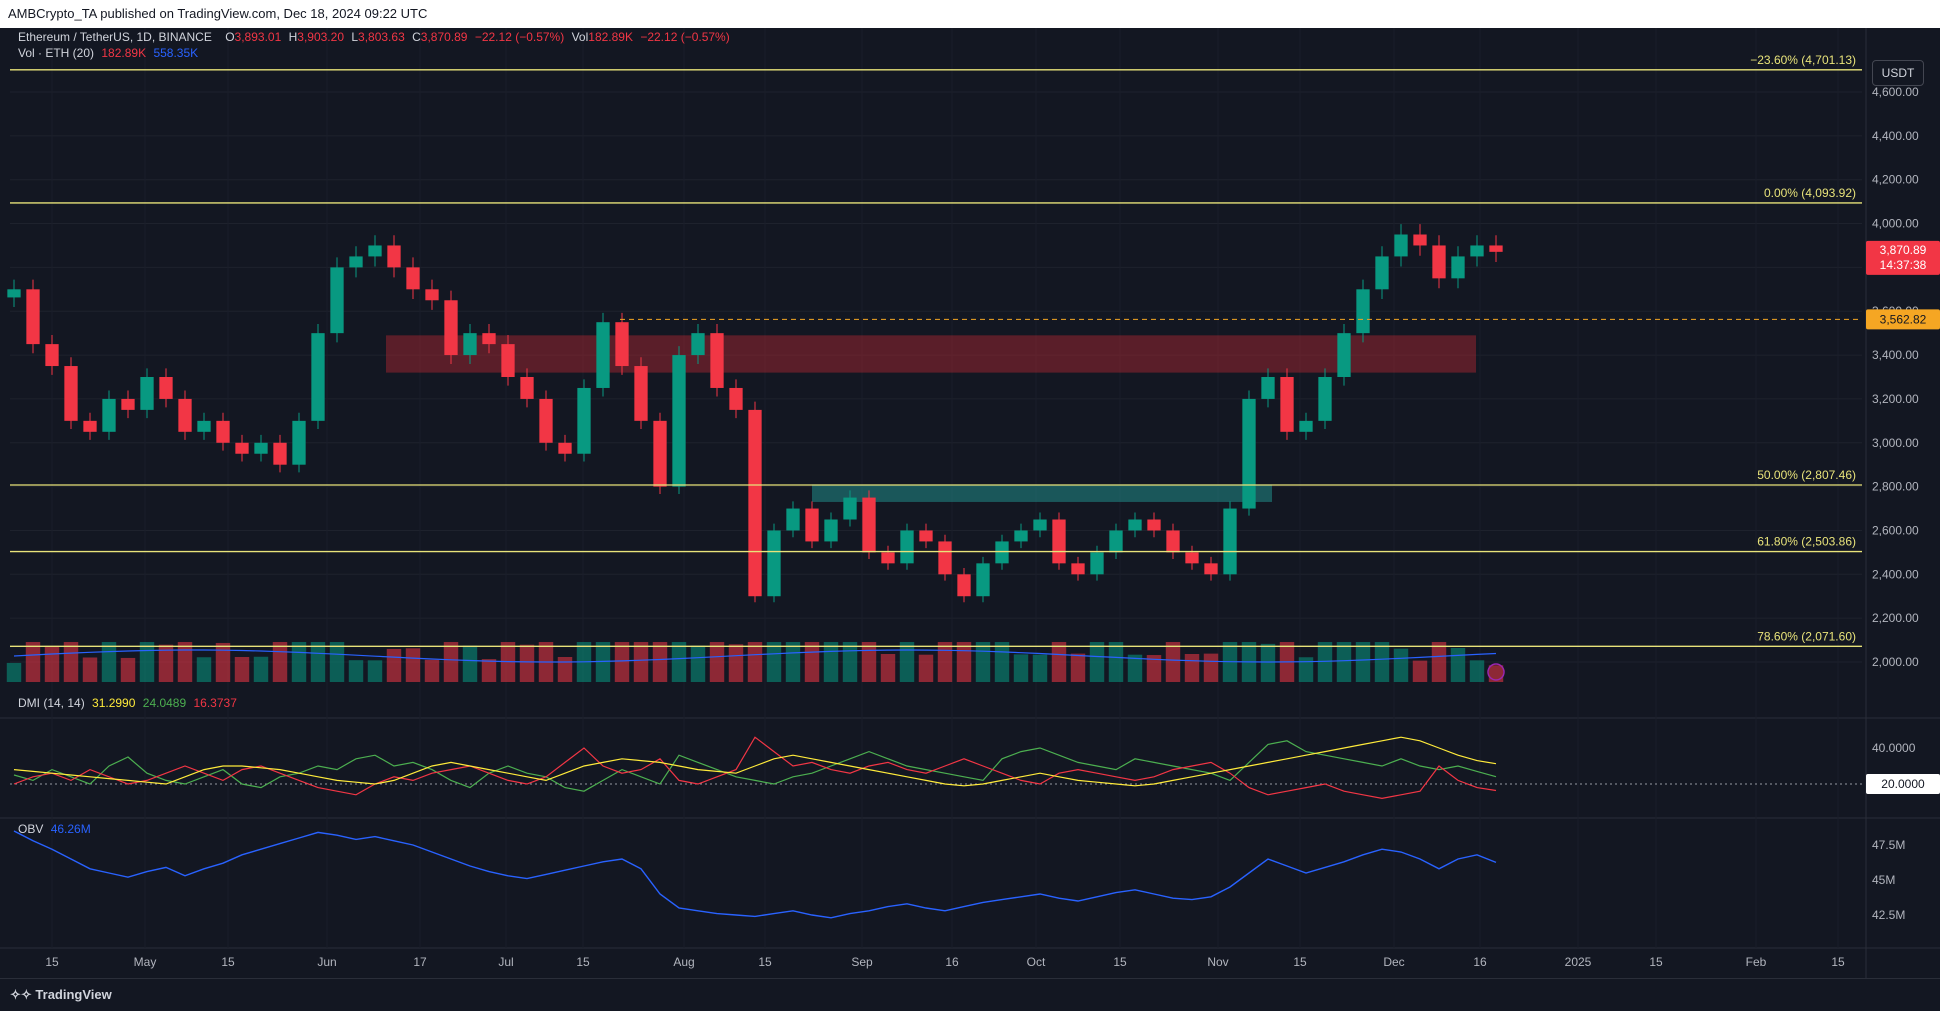  Describe the element at coordinates (1036, 962) in the screenshot. I see `time-tick-label: Oct` at that location.